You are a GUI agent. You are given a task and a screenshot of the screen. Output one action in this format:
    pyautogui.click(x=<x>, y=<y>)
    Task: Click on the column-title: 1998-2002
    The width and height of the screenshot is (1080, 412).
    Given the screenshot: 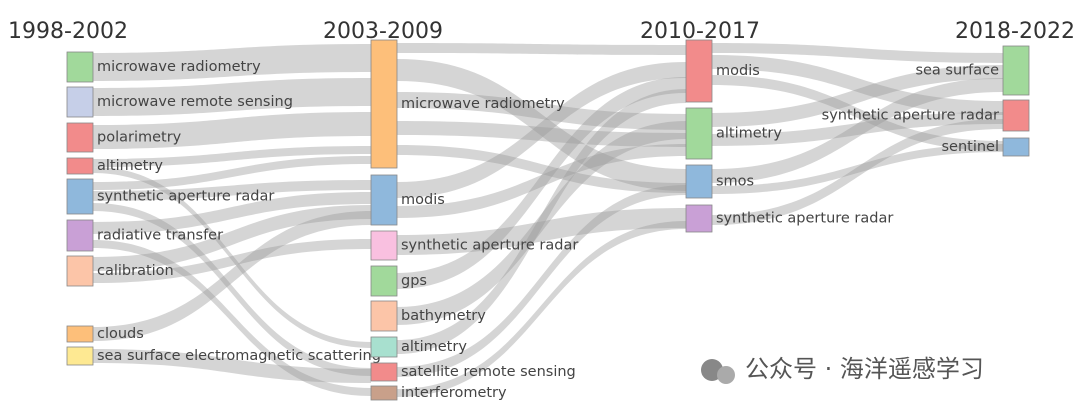 What is the action you would take?
    pyautogui.click(x=68, y=31)
    